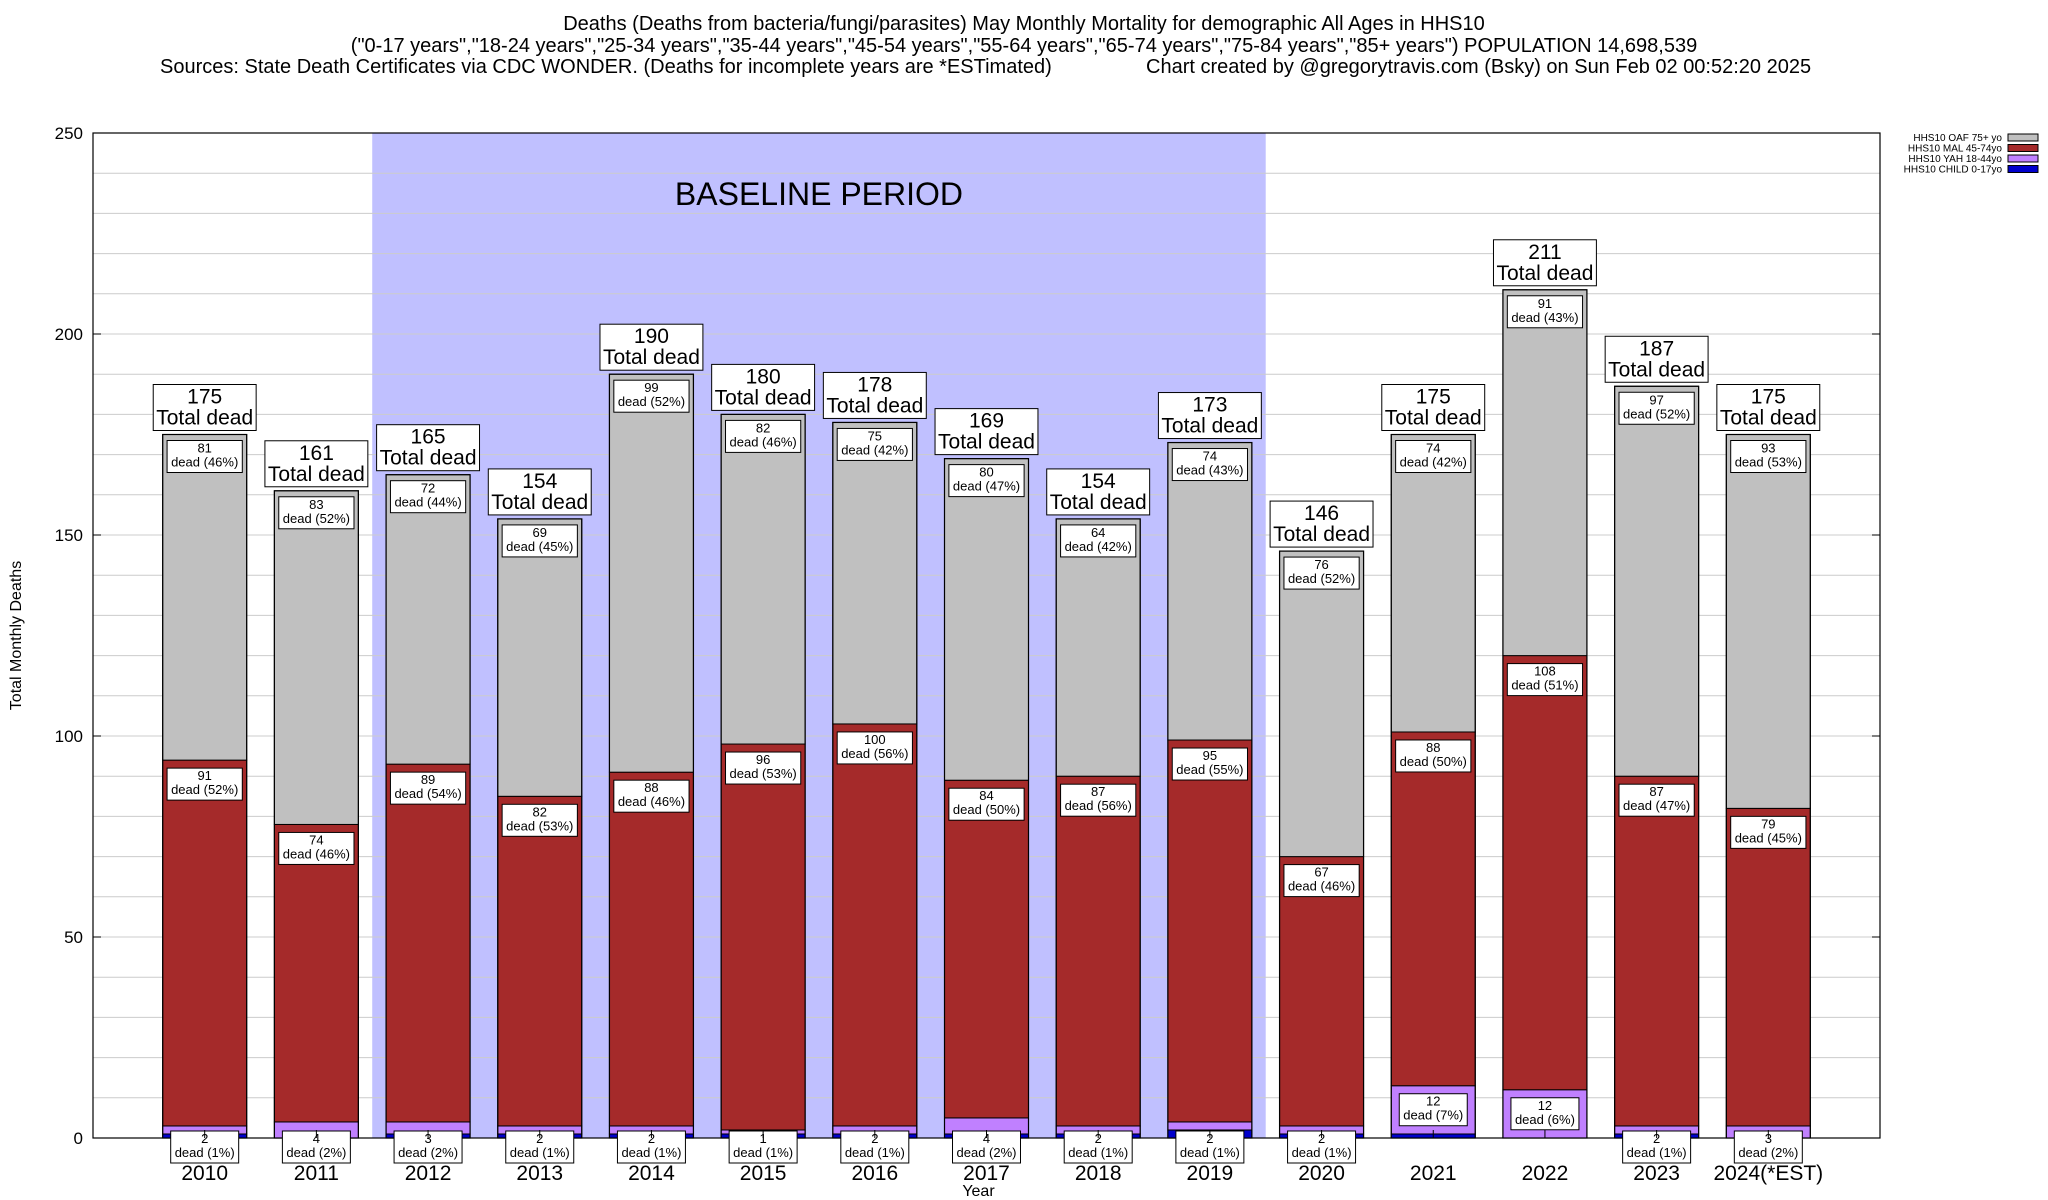 This screenshot has height=1200, width=2048. What do you see at coordinates (539, 825) in the screenshot?
I see `label-text: dead (53%)` at bounding box center [539, 825].